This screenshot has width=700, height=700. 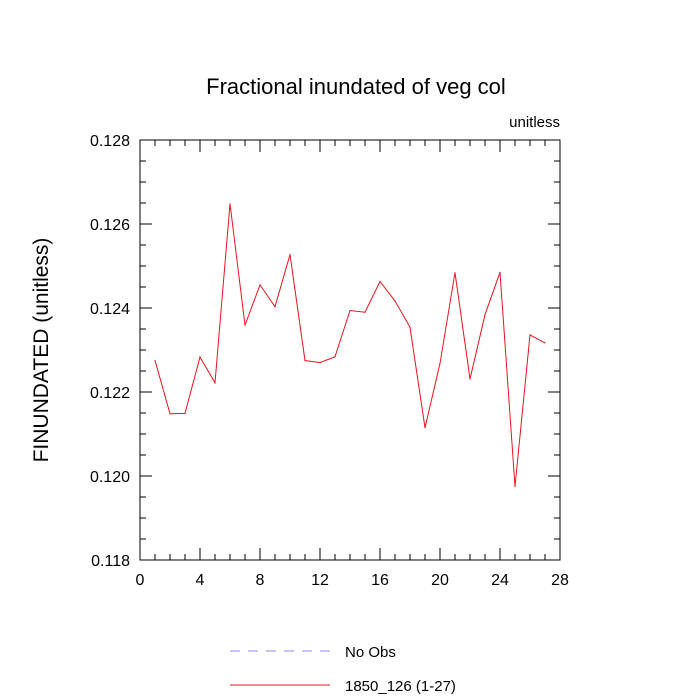 I want to click on x-tick-label: 16, so click(x=380, y=580).